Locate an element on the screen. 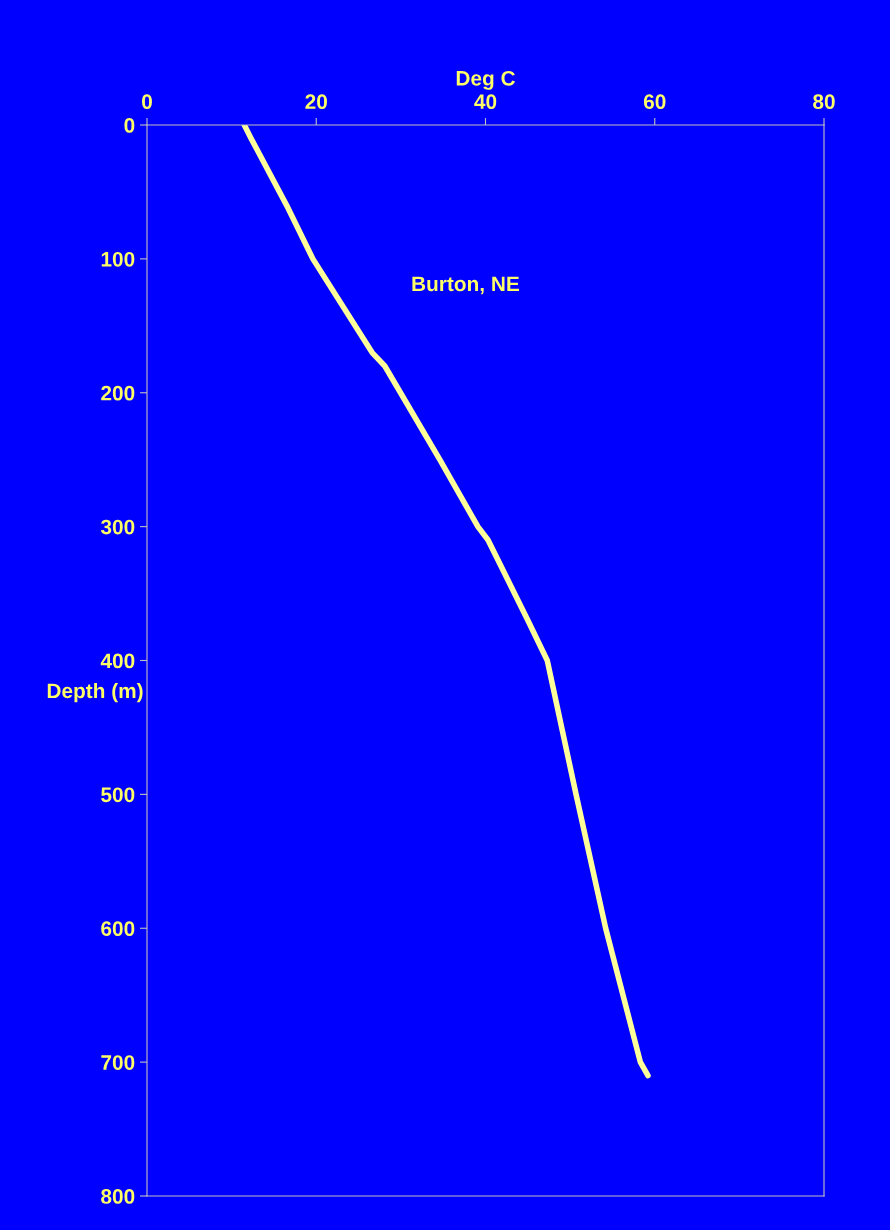  x-tick-label: 80 is located at coordinates (824, 102).